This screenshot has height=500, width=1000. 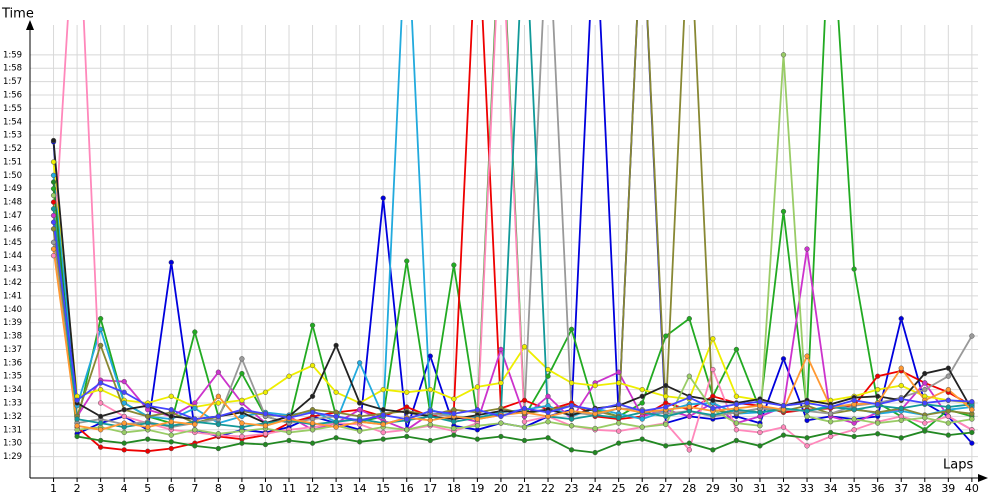 What do you see at coordinates (12, 109) in the screenshot?
I see `y-tick-label: 1:55` at bounding box center [12, 109].